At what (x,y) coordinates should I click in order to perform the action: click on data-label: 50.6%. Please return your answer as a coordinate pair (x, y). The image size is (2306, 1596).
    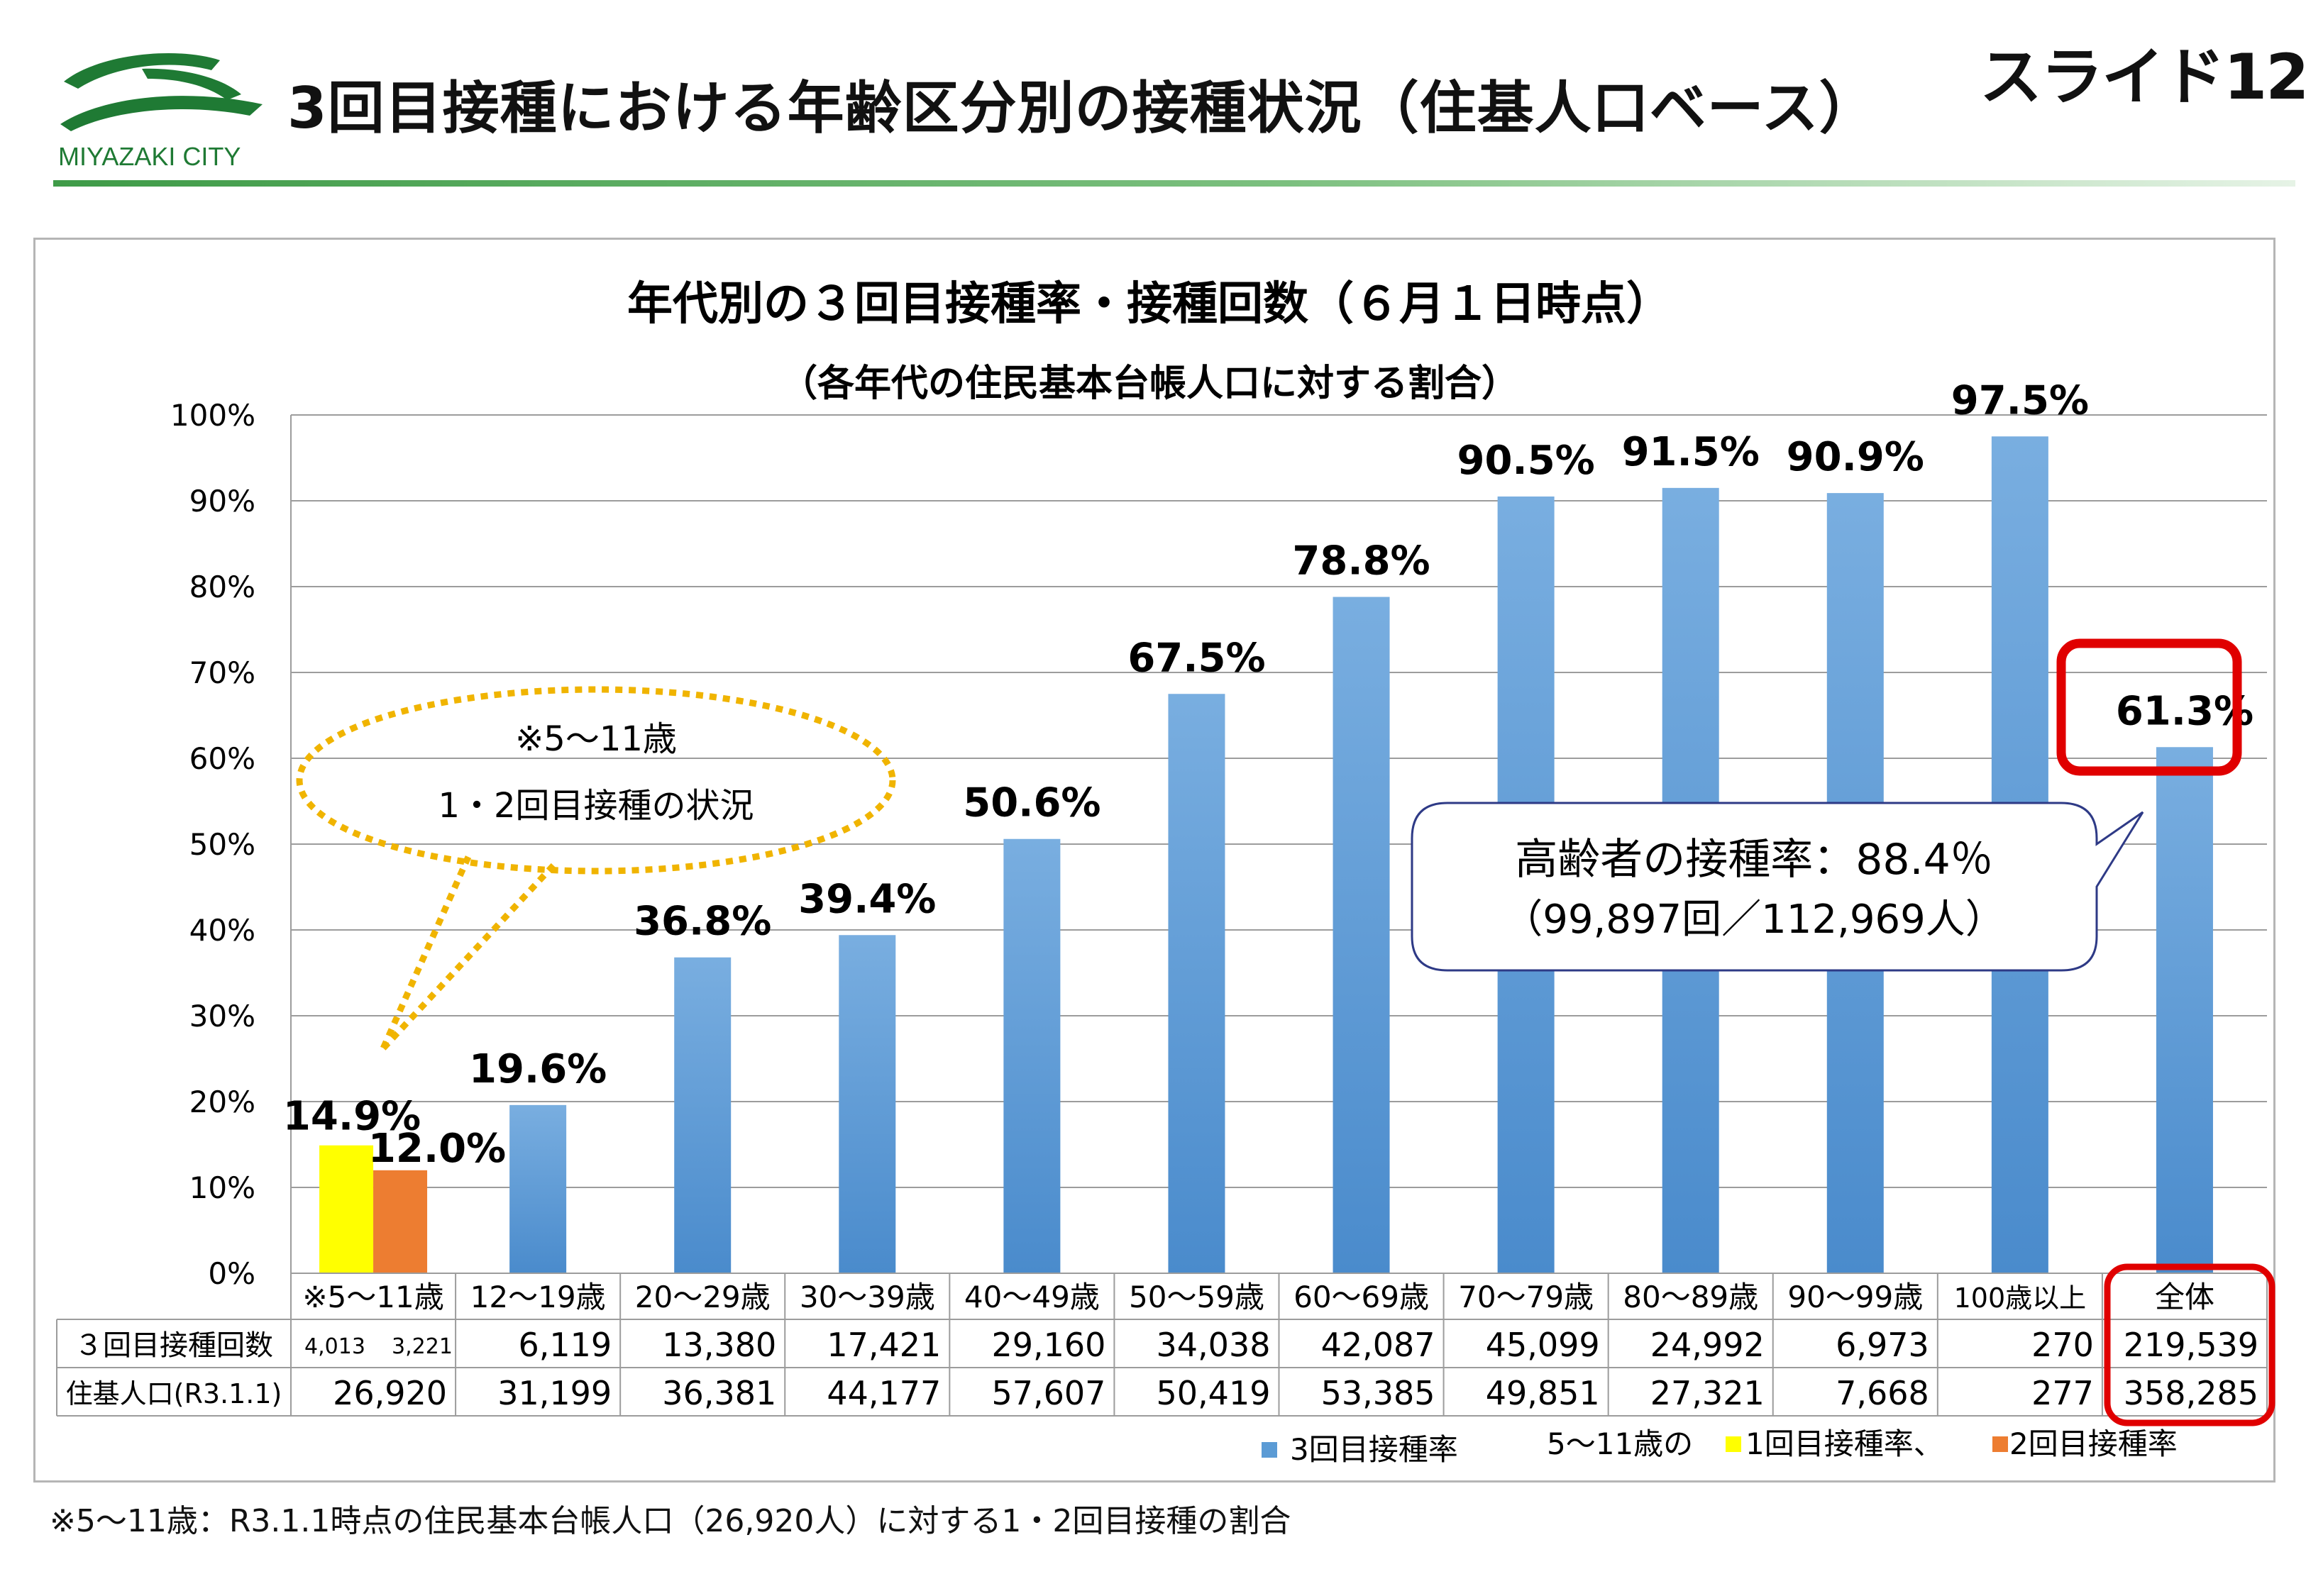
    Looking at the image, I should click on (1031, 803).